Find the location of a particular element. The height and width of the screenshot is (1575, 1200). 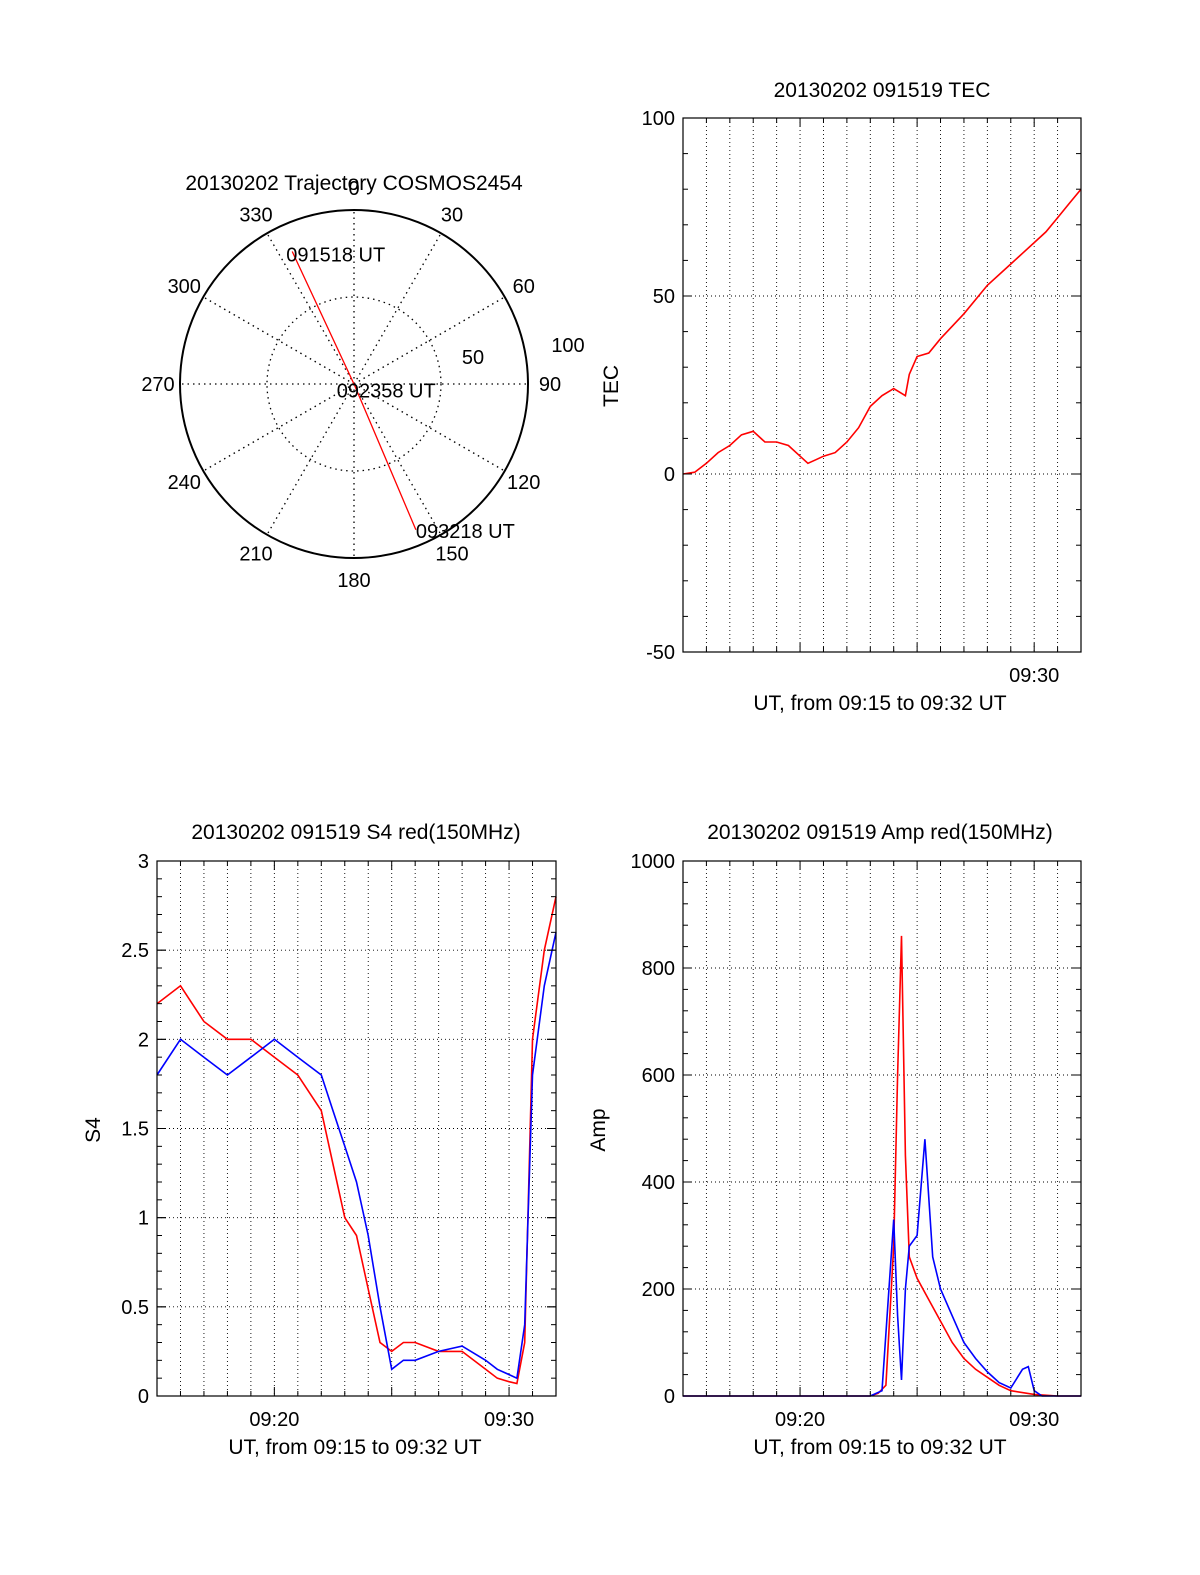

tec-y-tick-labels: -50 0 50 100 is located at coordinates (658, 386).